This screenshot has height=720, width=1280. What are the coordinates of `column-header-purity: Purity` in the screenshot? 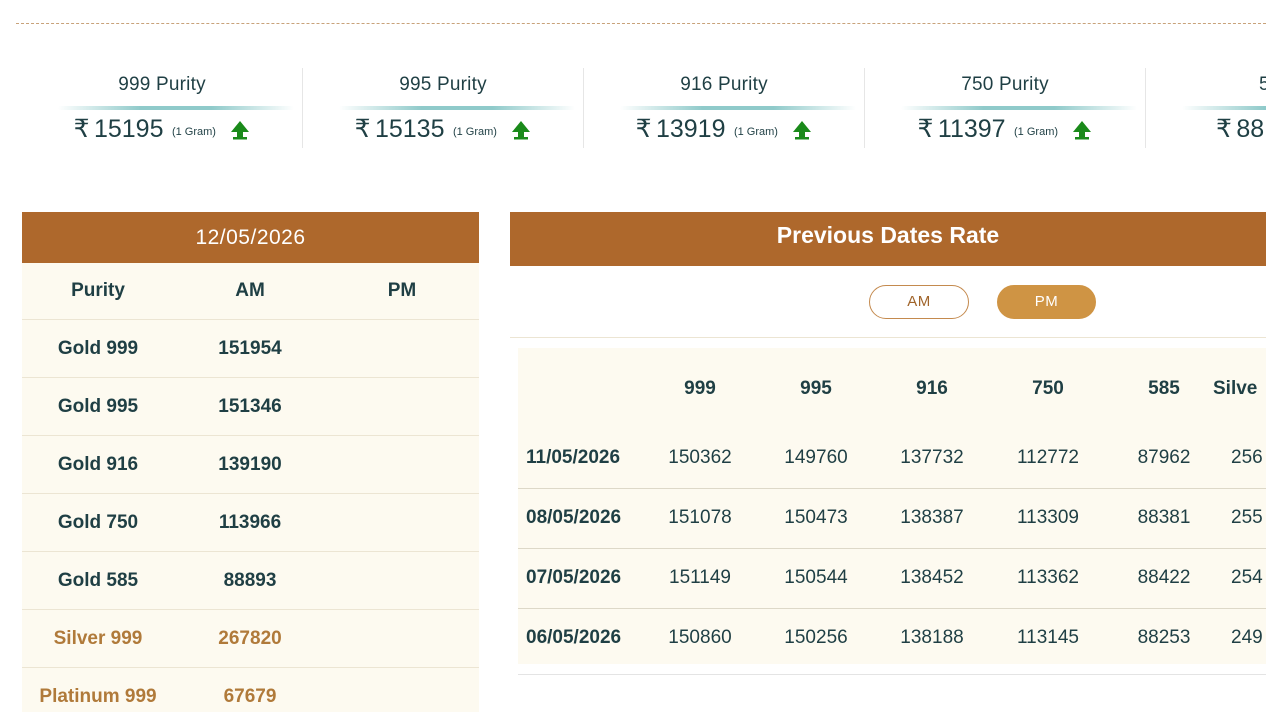 It's located at (98, 290).